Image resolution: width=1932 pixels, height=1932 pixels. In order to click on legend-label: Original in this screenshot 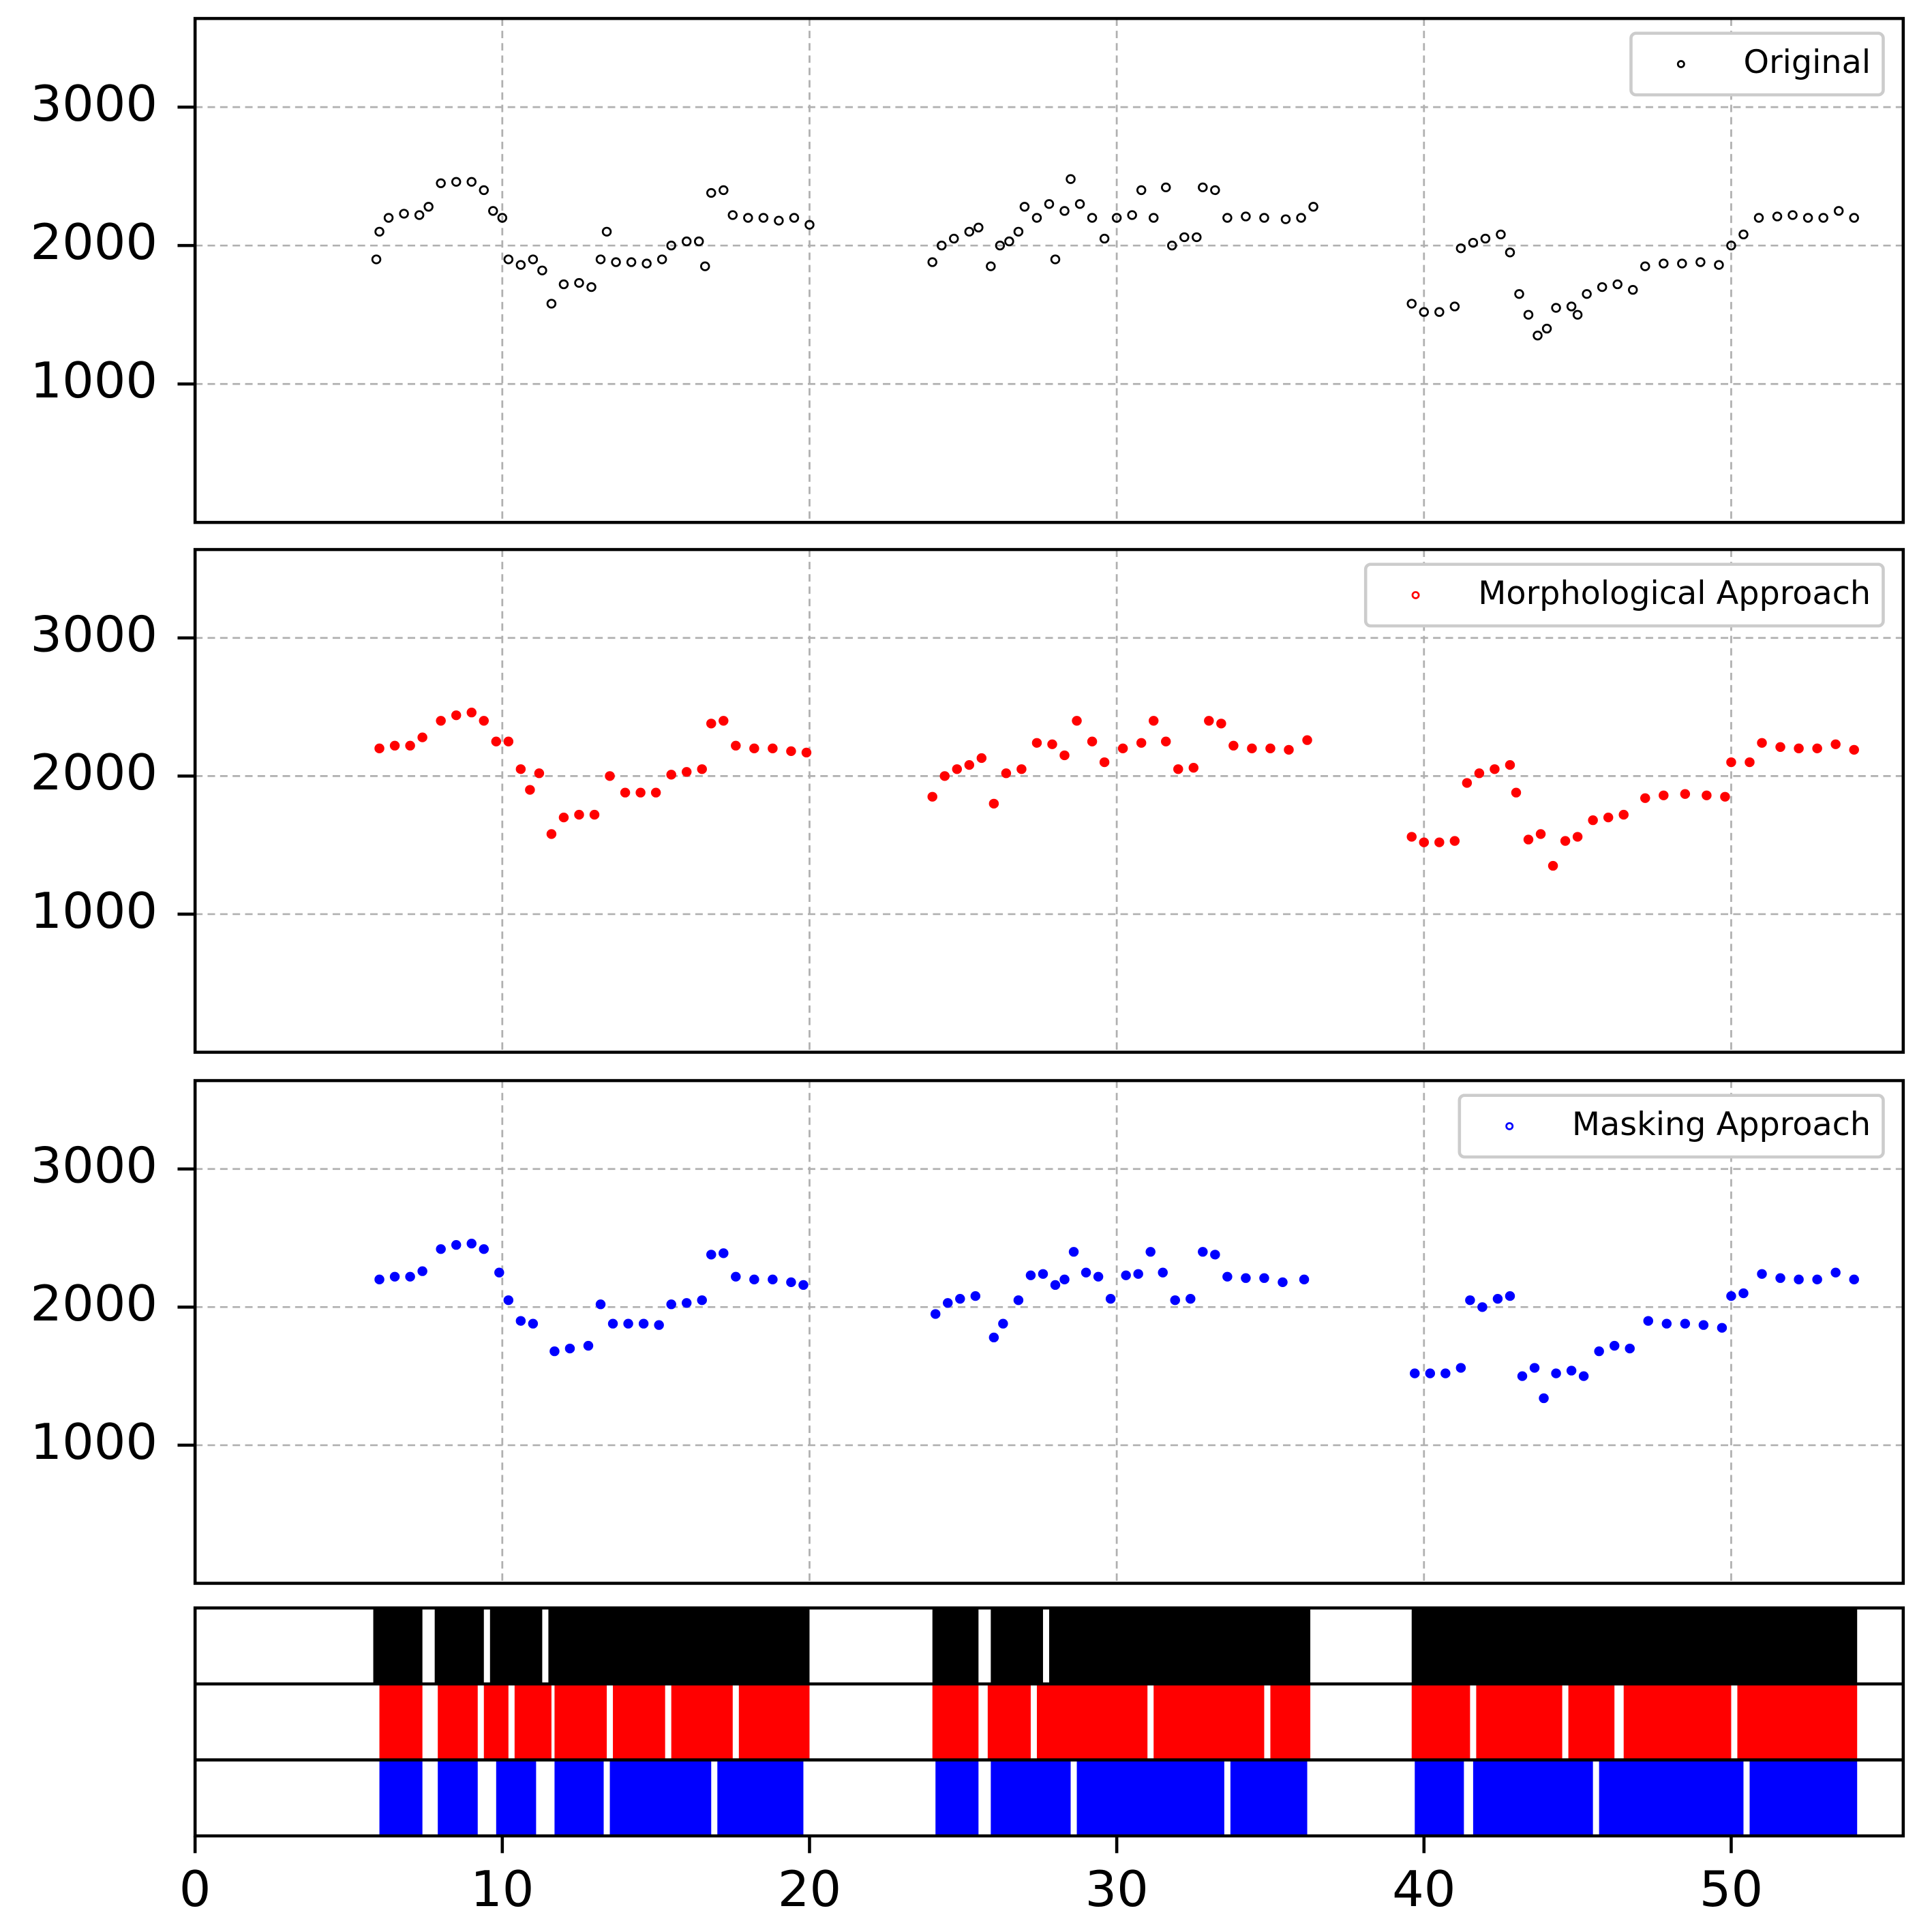, I will do `click(1808, 62)`.